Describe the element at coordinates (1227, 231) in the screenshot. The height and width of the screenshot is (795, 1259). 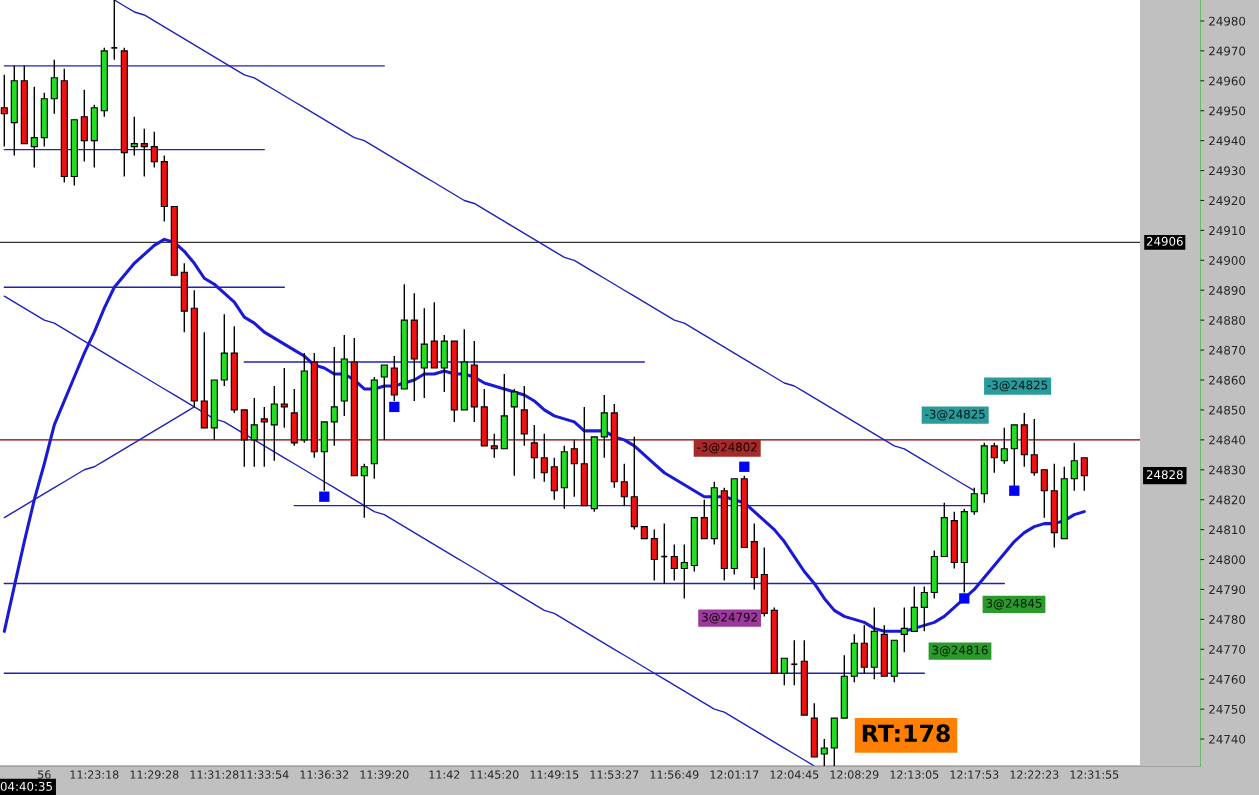
I see `y-tick-label: 24910` at that location.